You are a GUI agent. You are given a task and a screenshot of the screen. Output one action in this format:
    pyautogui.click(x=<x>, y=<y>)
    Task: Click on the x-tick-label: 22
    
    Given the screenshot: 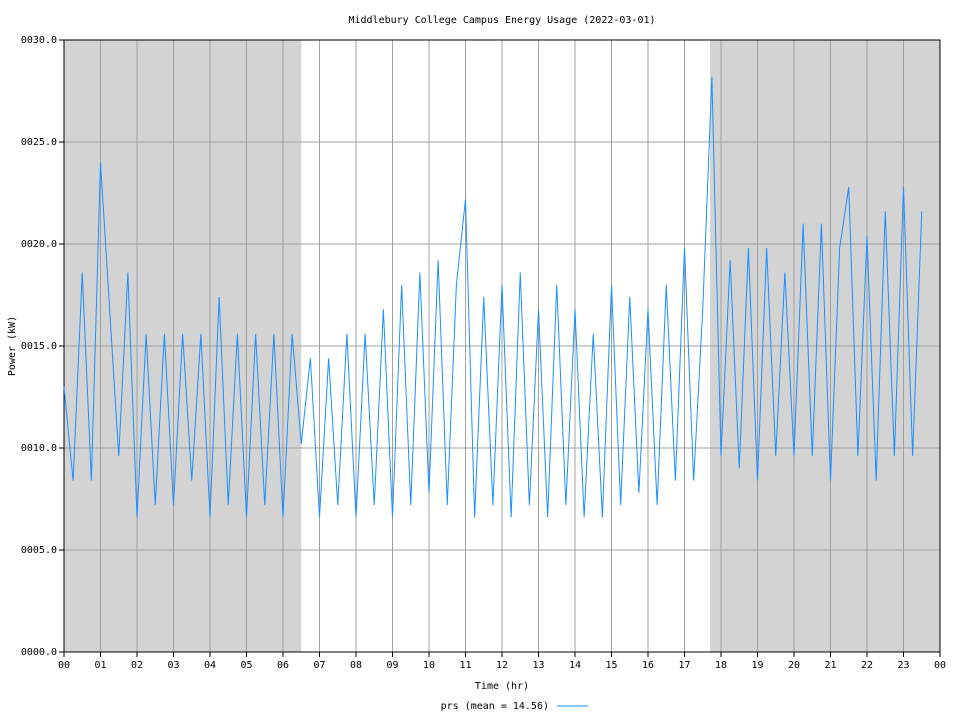 What is the action you would take?
    pyautogui.click(x=867, y=665)
    